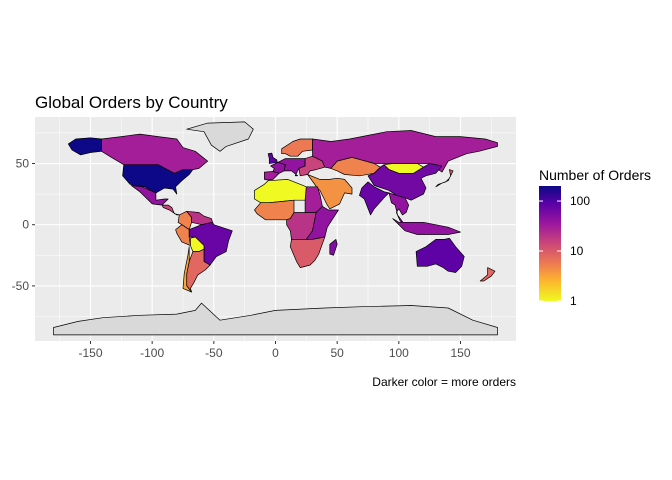  I want to click on region-canada, so click(155, 153).